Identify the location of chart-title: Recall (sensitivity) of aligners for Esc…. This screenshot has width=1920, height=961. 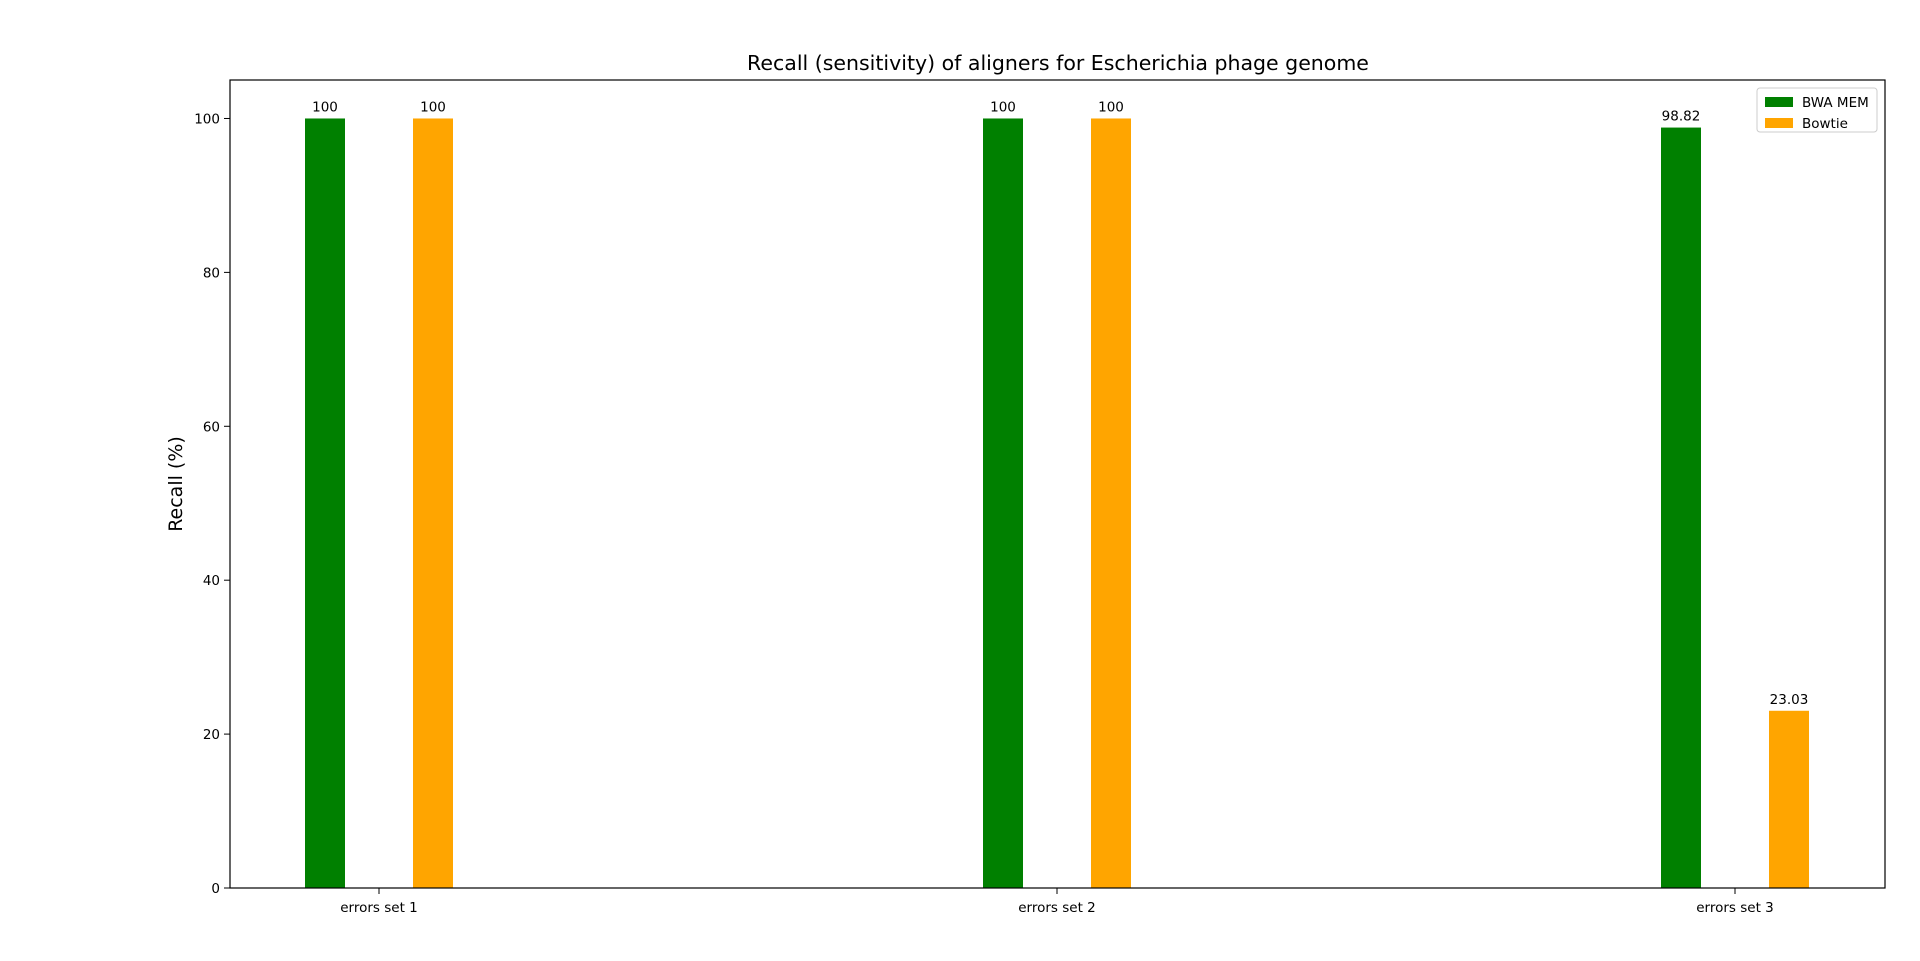
(1058, 63).